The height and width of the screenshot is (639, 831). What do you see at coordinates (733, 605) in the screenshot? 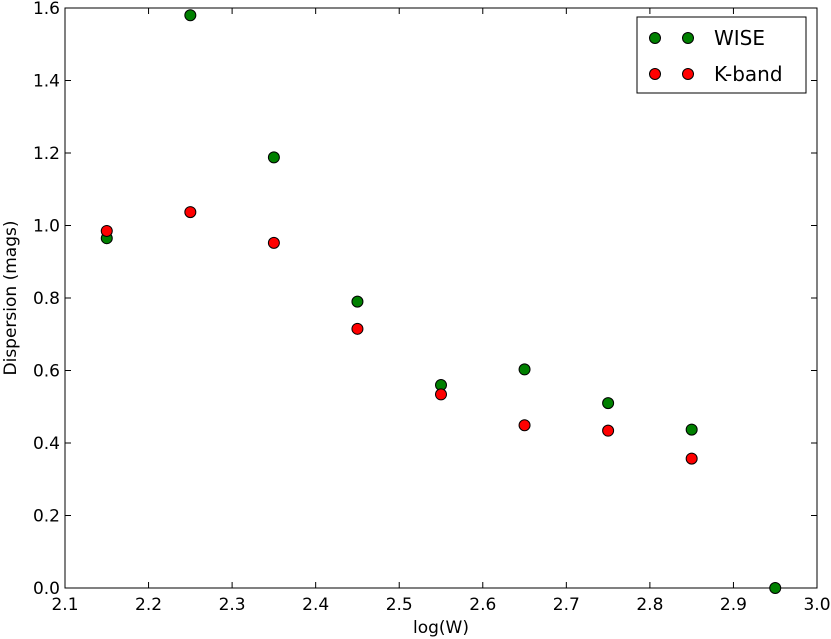
I see `x-tick-label: 2.9` at bounding box center [733, 605].